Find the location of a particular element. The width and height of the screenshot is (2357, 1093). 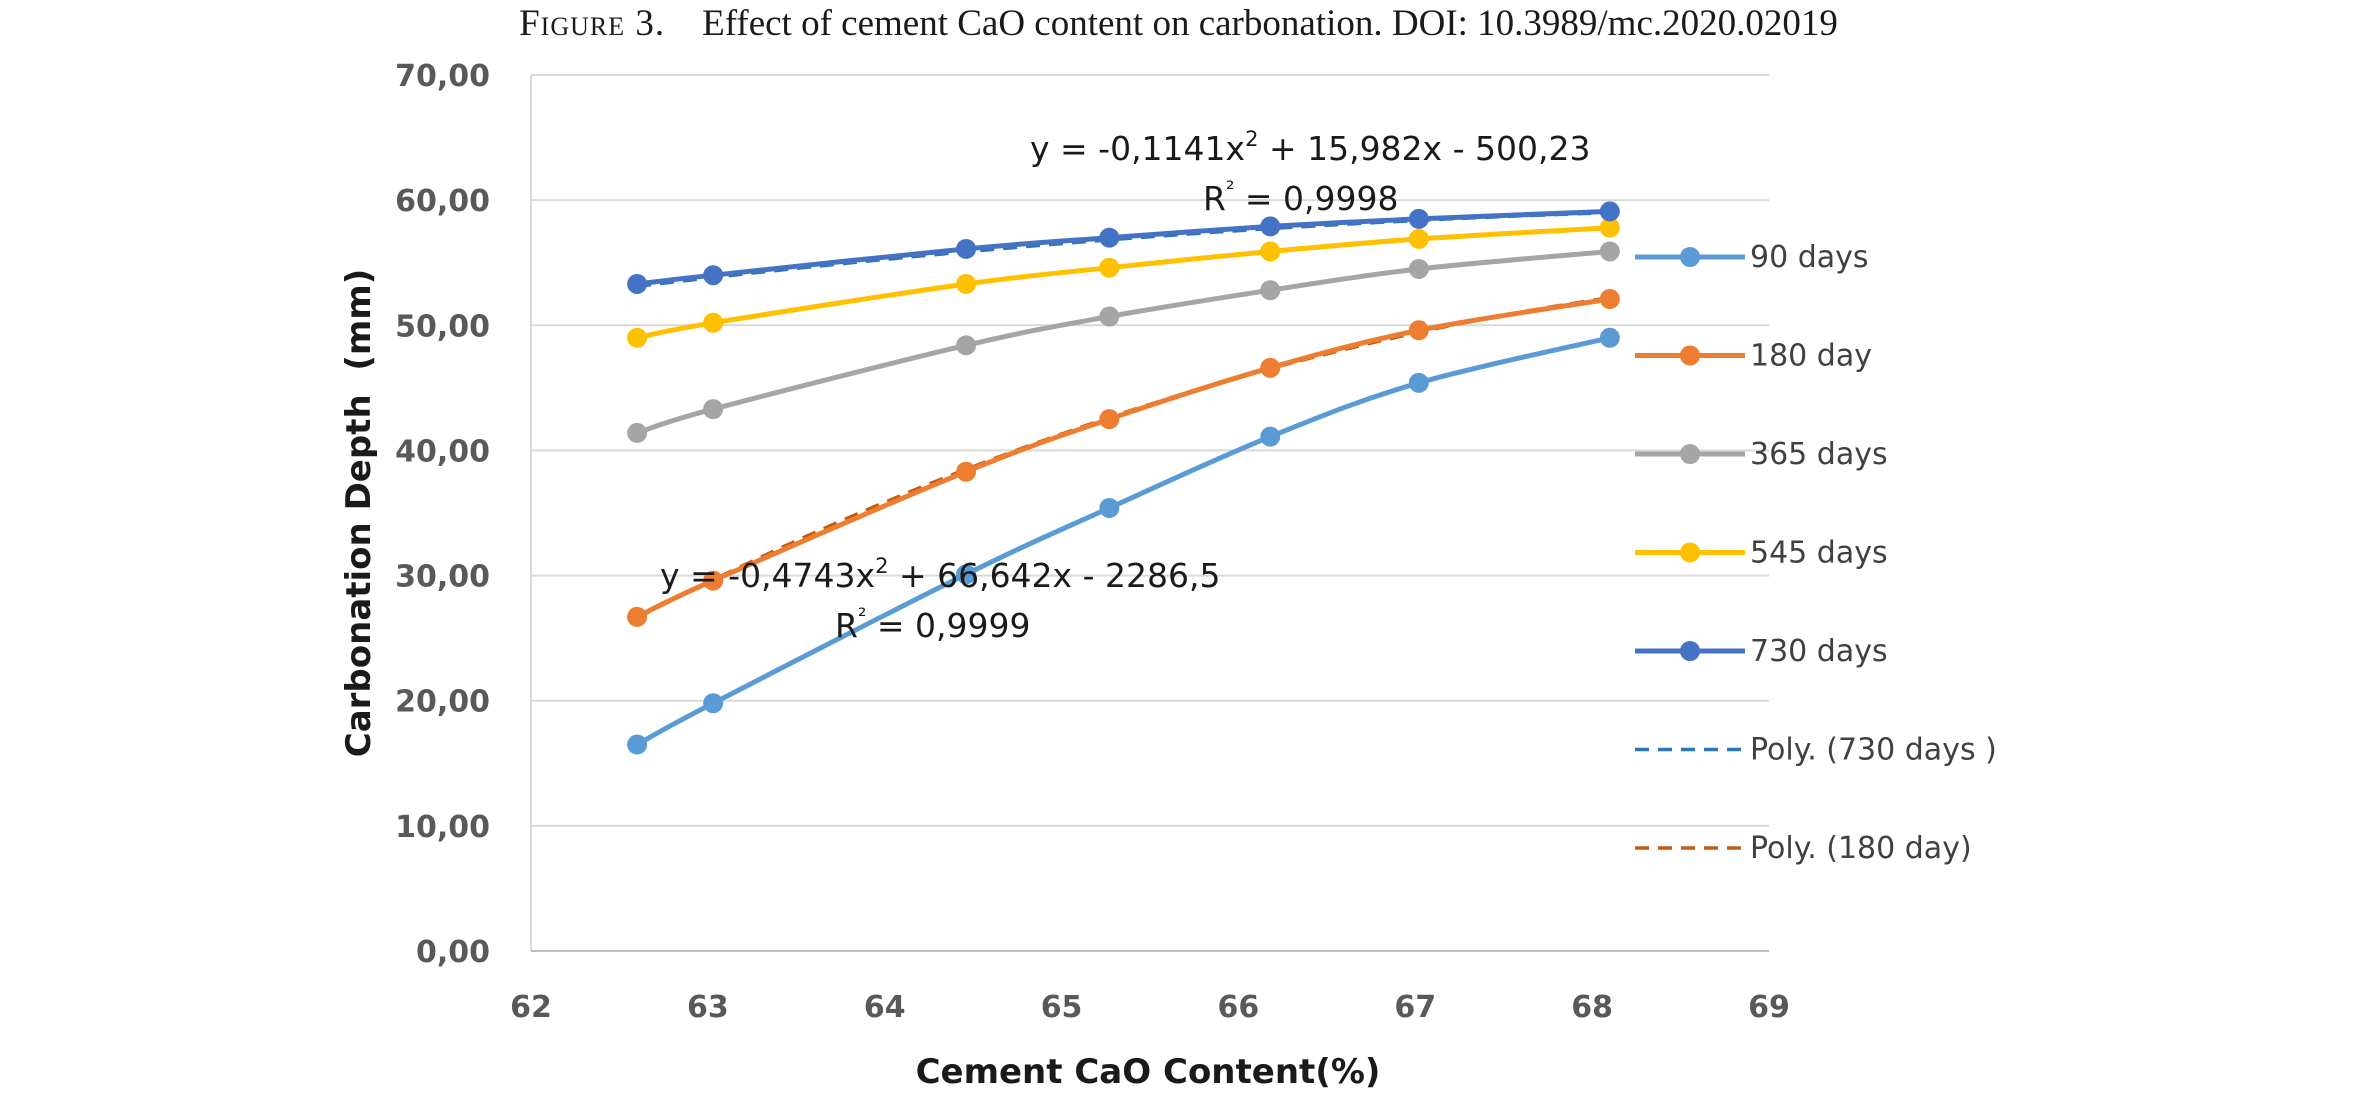

r2-180-sup: ² is located at coordinates (862, 616).